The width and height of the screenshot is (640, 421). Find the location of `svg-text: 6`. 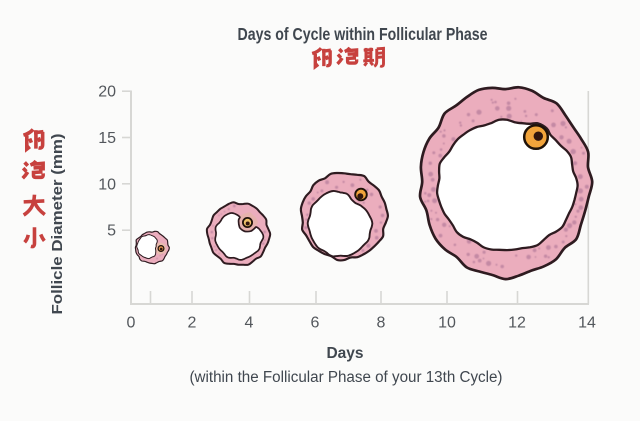

svg-text: 6 is located at coordinates (315, 323).